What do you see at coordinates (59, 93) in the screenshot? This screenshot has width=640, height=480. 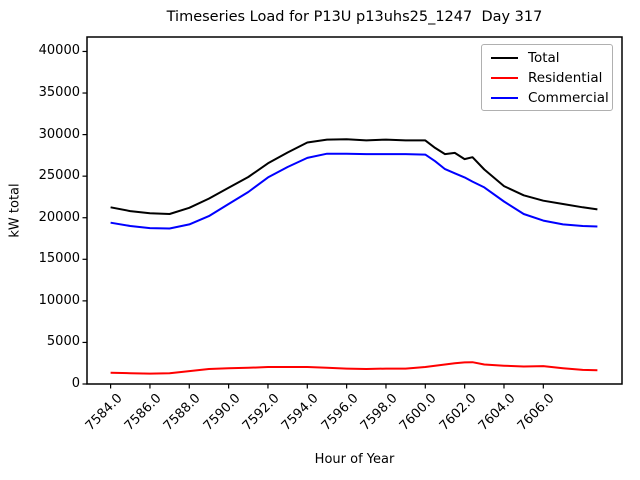 I see `y-tick-label: 35000` at bounding box center [59, 93].